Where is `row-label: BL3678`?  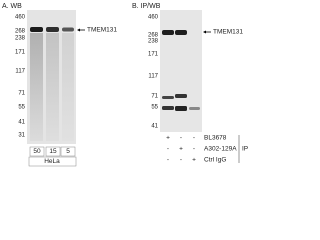
row-label: BL3678 is located at coordinates (215, 138).